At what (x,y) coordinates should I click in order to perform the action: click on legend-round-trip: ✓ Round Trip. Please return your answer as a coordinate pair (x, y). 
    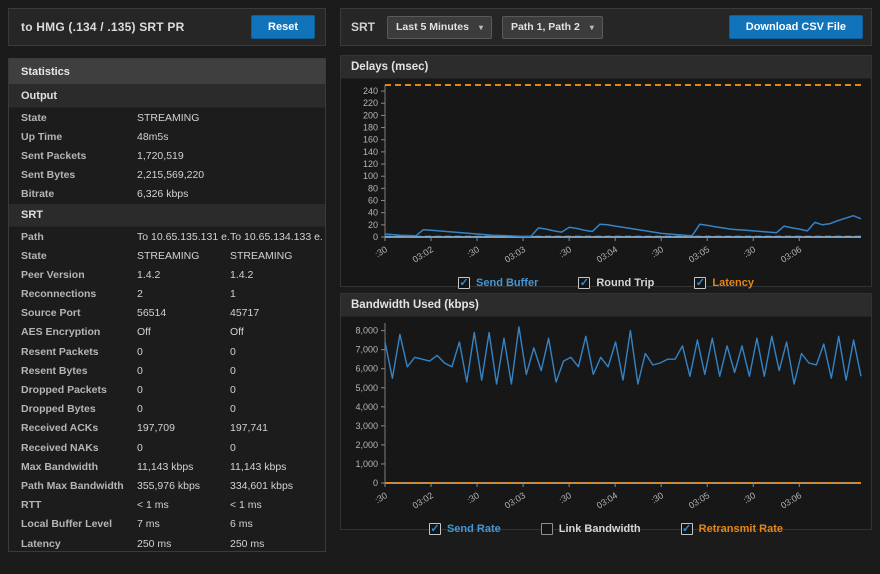
    Looking at the image, I should click on (616, 283).